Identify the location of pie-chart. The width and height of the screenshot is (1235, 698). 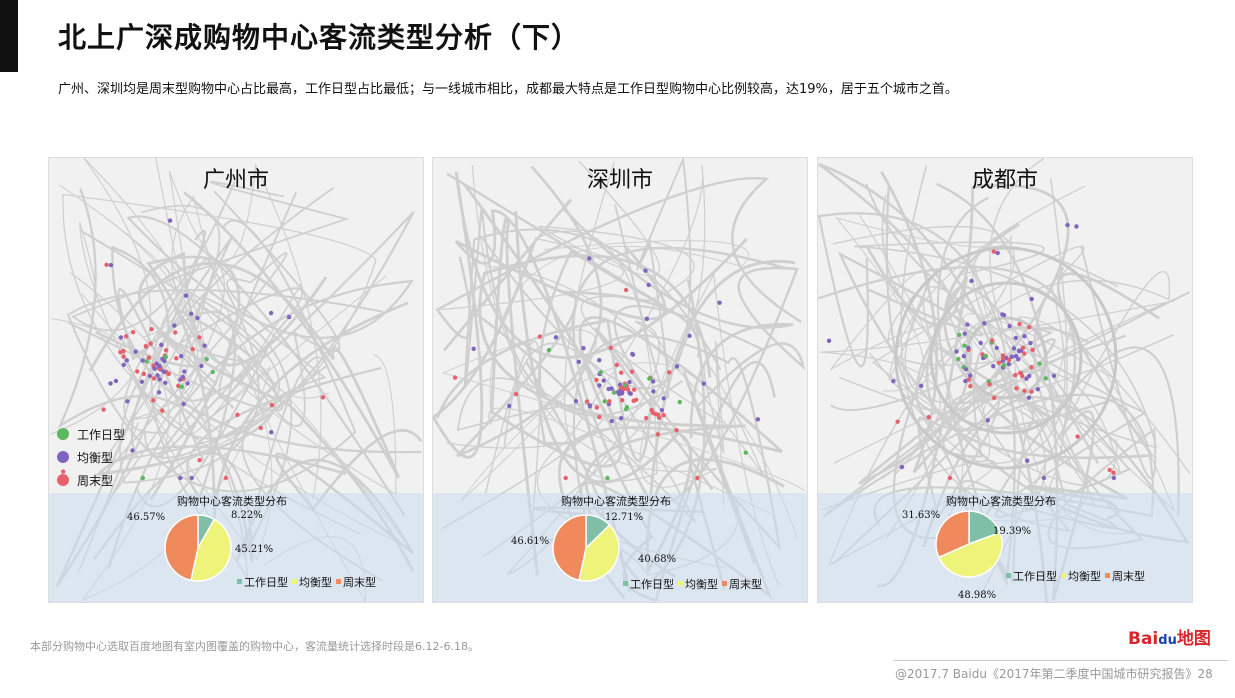
(198, 548).